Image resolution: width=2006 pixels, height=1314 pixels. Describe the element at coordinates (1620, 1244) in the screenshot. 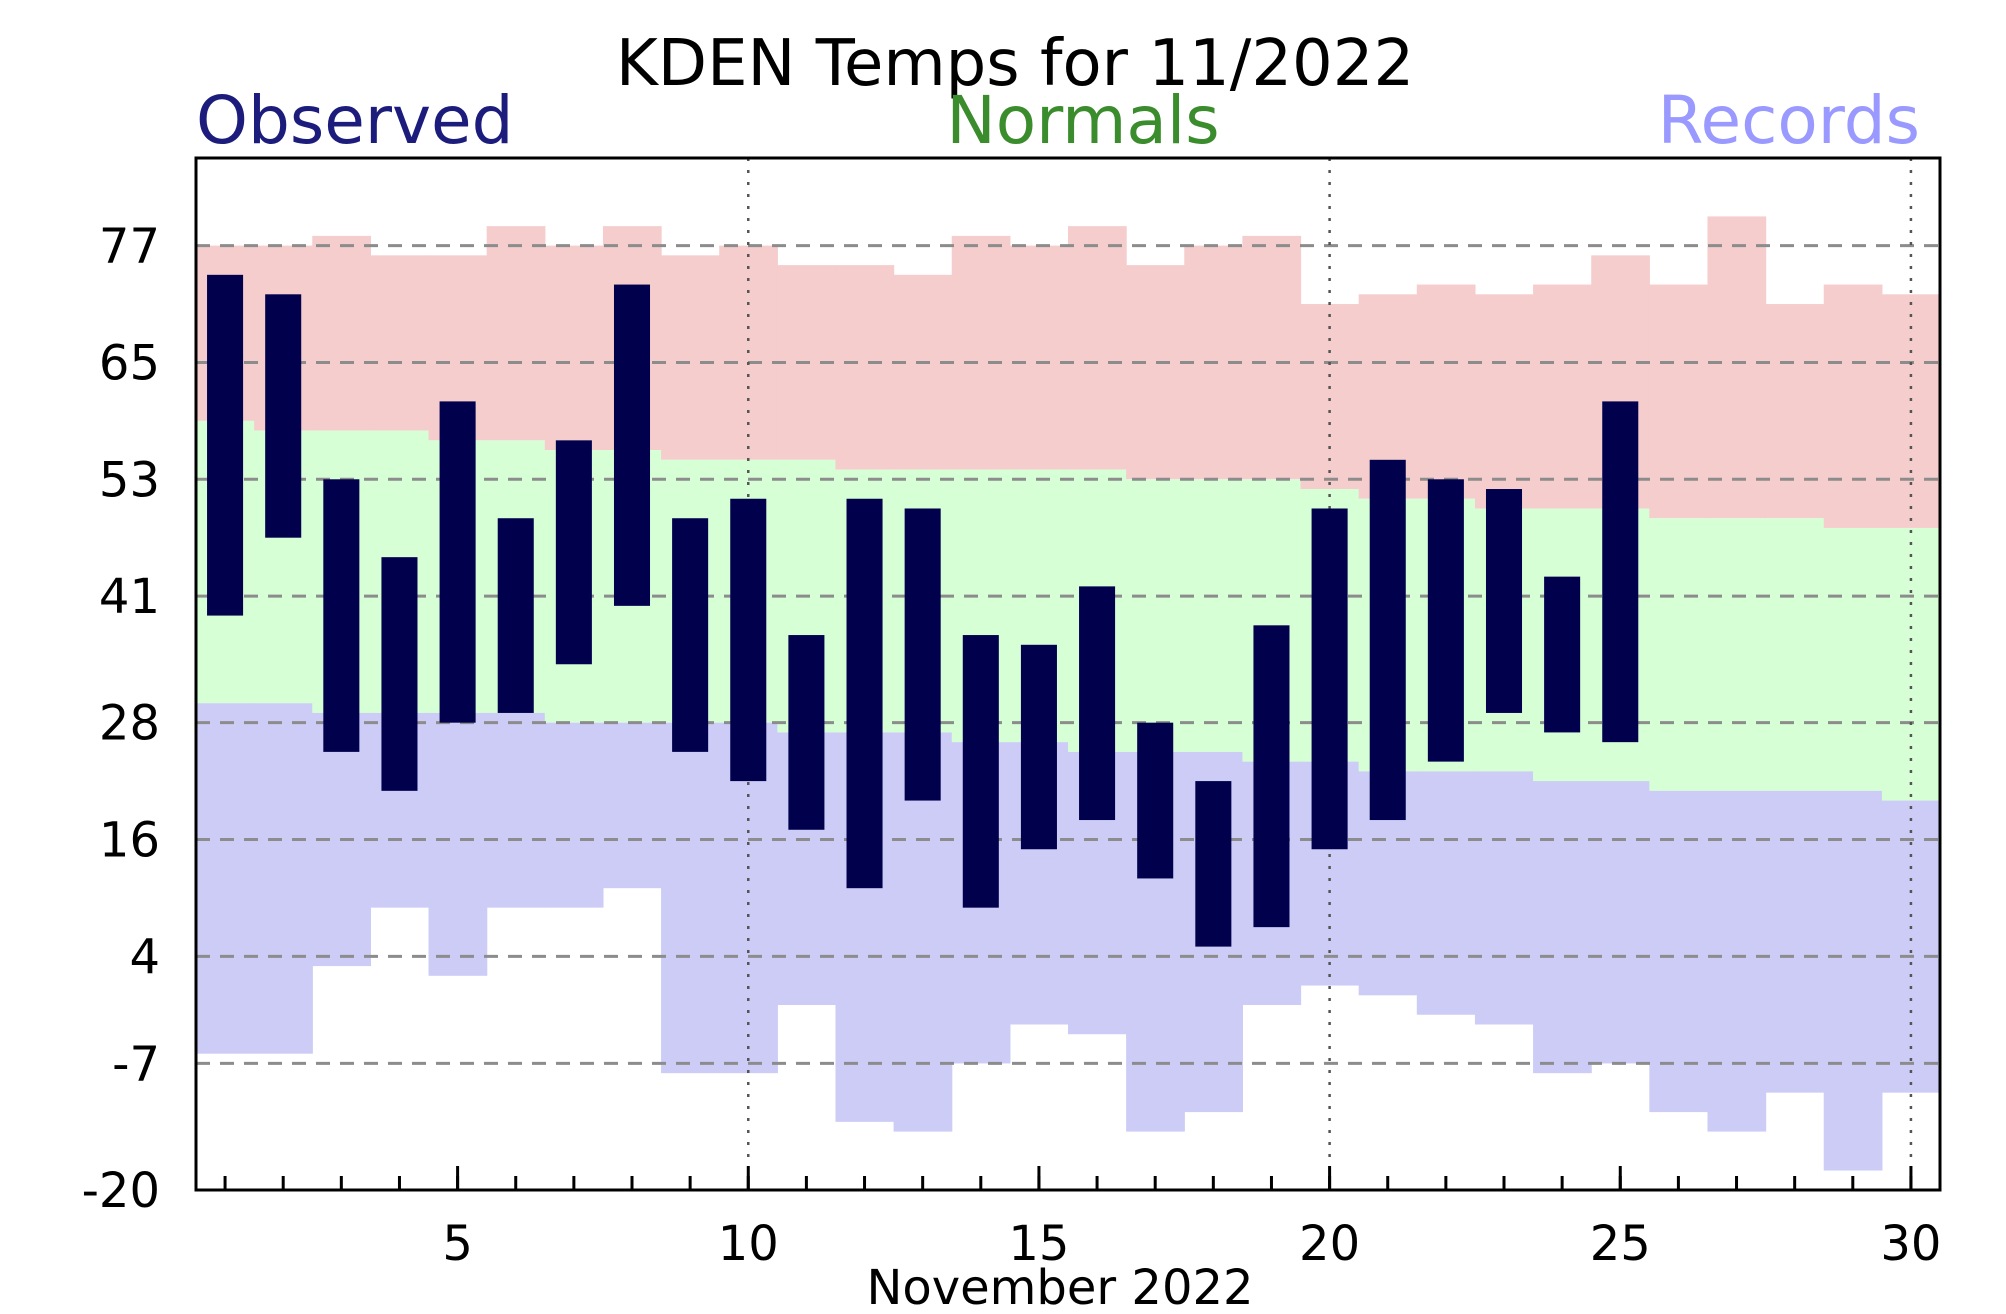

I see `x-tick-label: 25` at that location.